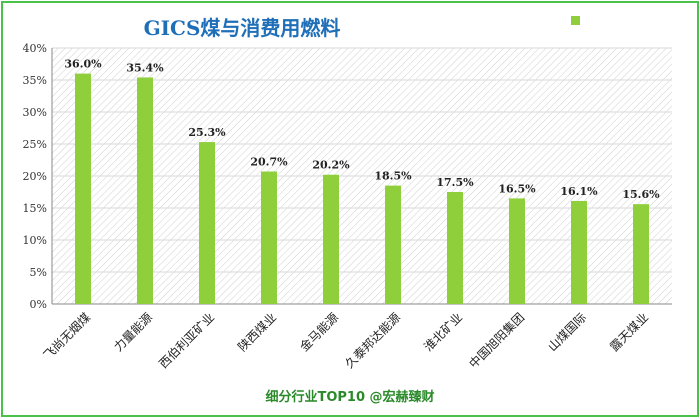  What do you see at coordinates (641, 194) in the screenshot?
I see `data-label: 15.6%` at bounding box center [641, 194].